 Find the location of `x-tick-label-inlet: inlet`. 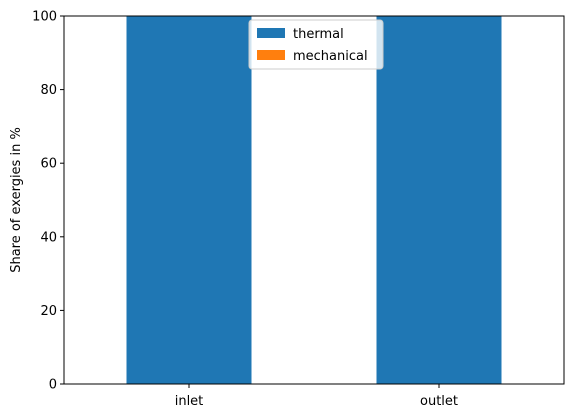

x-tick-label-inlet: inlet is located at coordinates (189, 401).